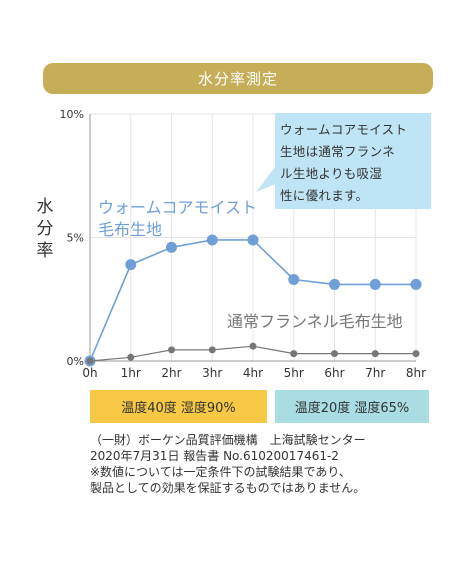  What do you see at coordinates (228, 440) in the screenshot?
I see `footnote-line: （一財）ボーケン品質評価機構 上海試験センター` at bounding box center [228, 440].